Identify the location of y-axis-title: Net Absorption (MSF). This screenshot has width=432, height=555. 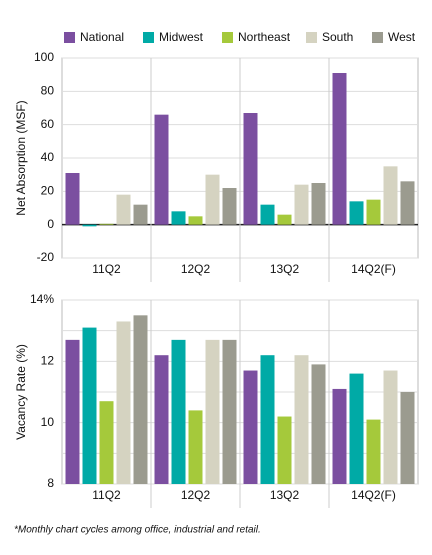
(21, 157).